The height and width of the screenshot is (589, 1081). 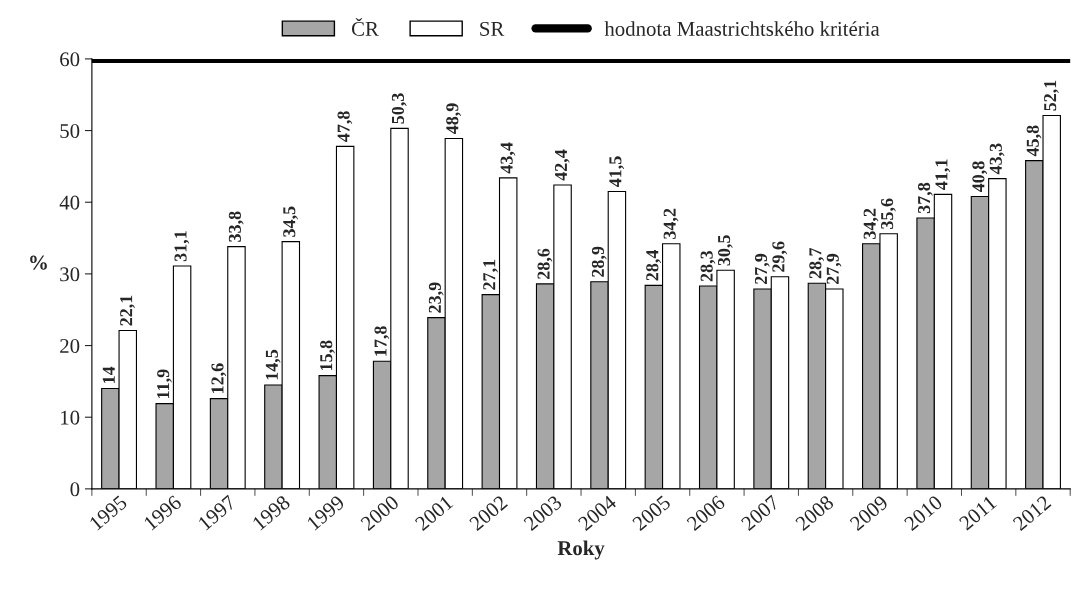 What do you see at coordinates (597, 513) in the screenshot?
I see `x-tick-label: 2004` at bounding box center [597, 513].